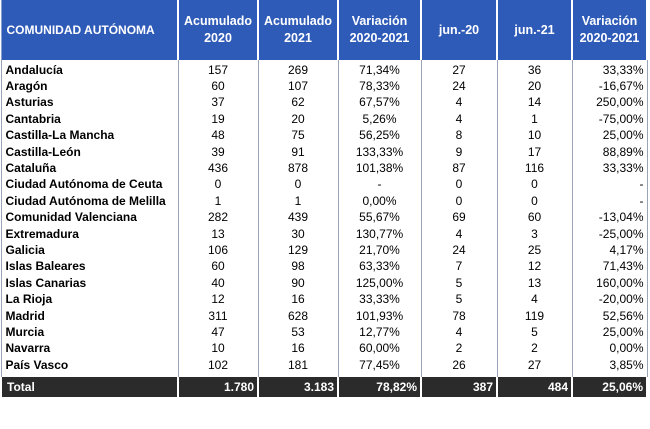 This screenshot has width=650, height=429. I want to click on cell-variacion-acumulado: 101,38%, so click(379, 168).